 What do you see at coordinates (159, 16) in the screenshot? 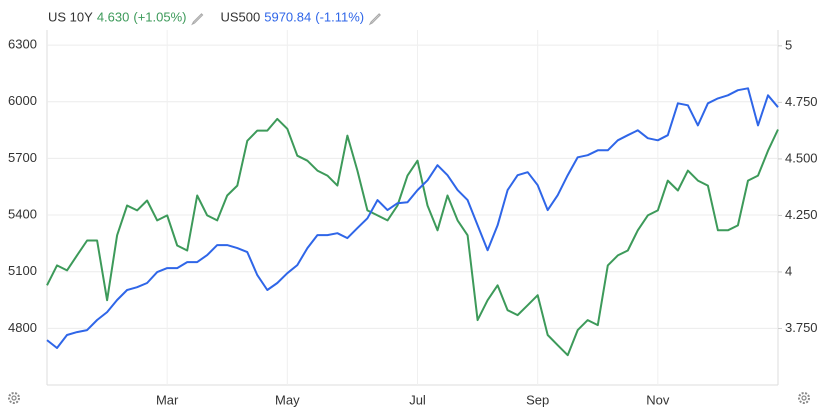
I see `legend-change: (+1.05%)` at bounding box center [159, 16].